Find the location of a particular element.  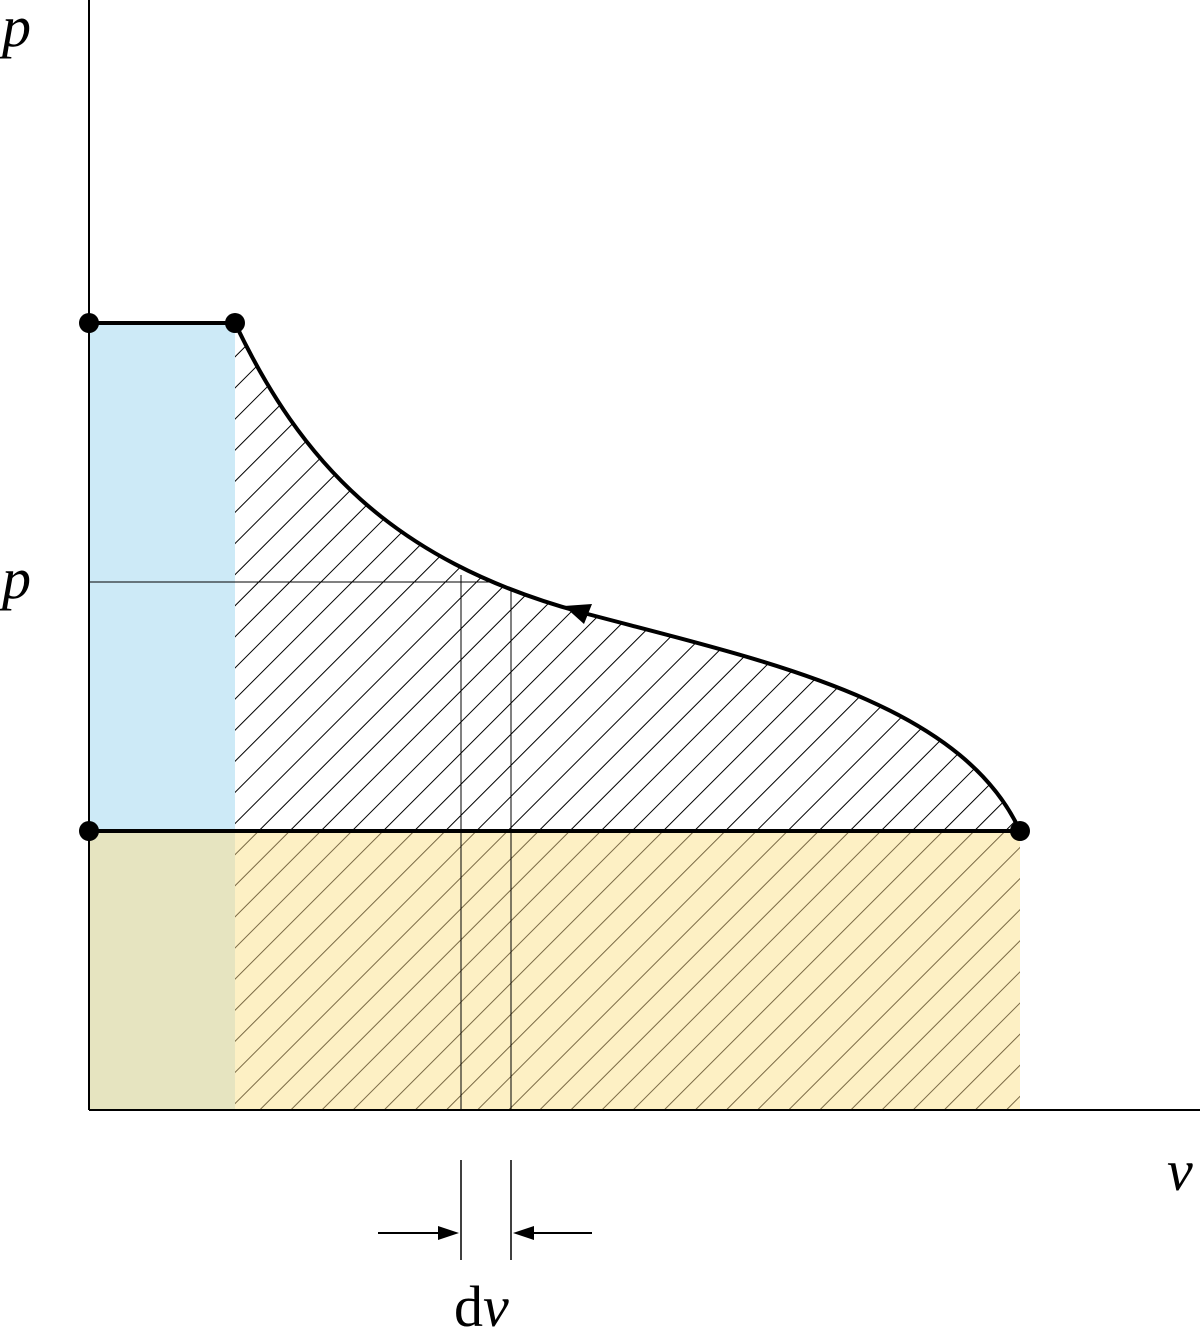

dv-label-d: d is located at coordinates (468, 1302).